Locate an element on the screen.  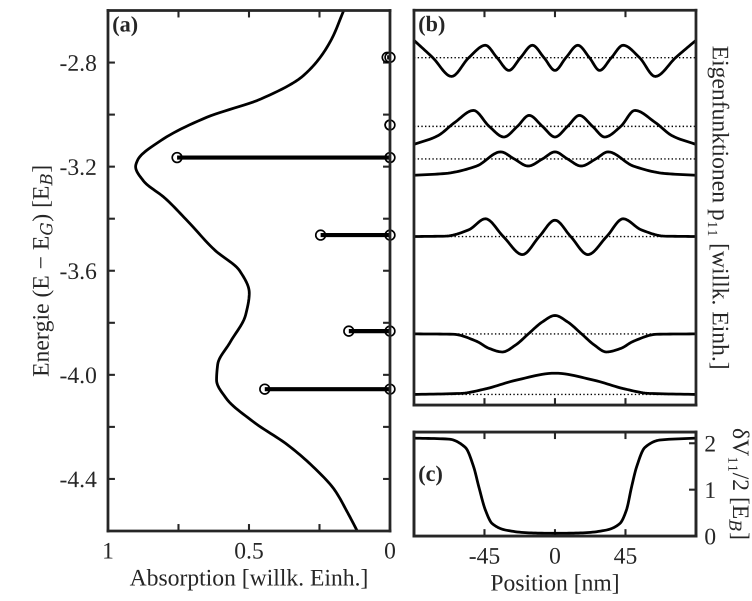
annotation: (c) is located at coordinates (430, 475).